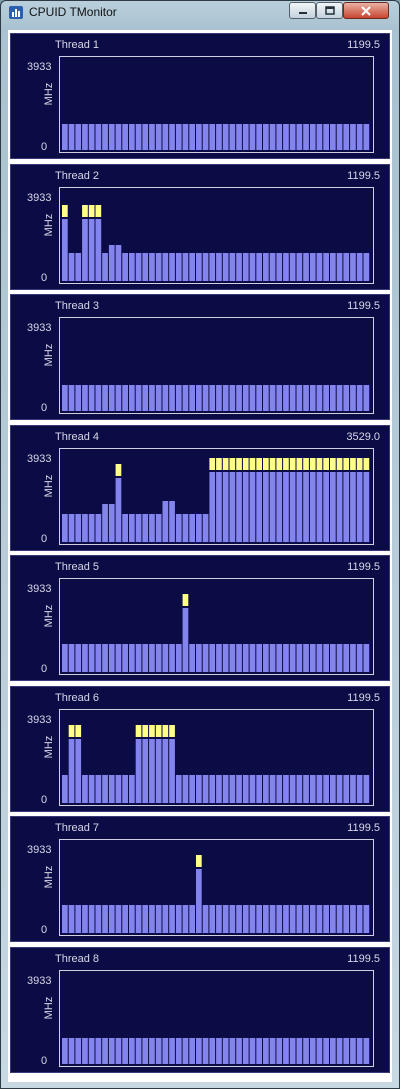 Image resolution: width=400 pixels, height=1089 pixels. What do you see at coordinates (200, 1009) in the screenshot?
I see `thread-panel-8: Thread 8 1199.5 3933 MHz 0` at bounding box center [200, 1009].